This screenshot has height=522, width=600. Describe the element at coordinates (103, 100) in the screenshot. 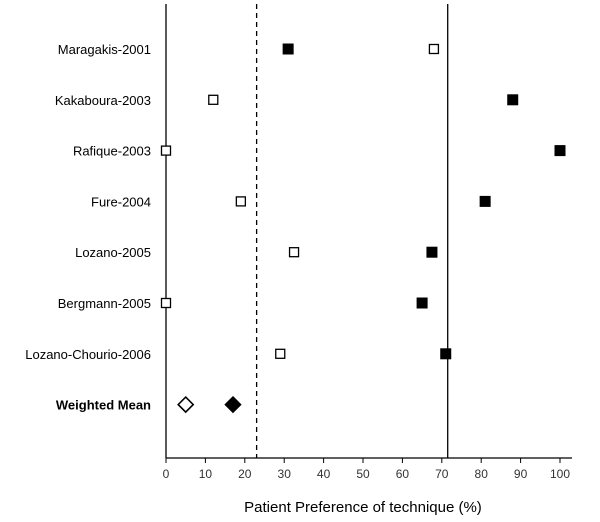

I see `study-label: Kakaboura-2003` at that location.